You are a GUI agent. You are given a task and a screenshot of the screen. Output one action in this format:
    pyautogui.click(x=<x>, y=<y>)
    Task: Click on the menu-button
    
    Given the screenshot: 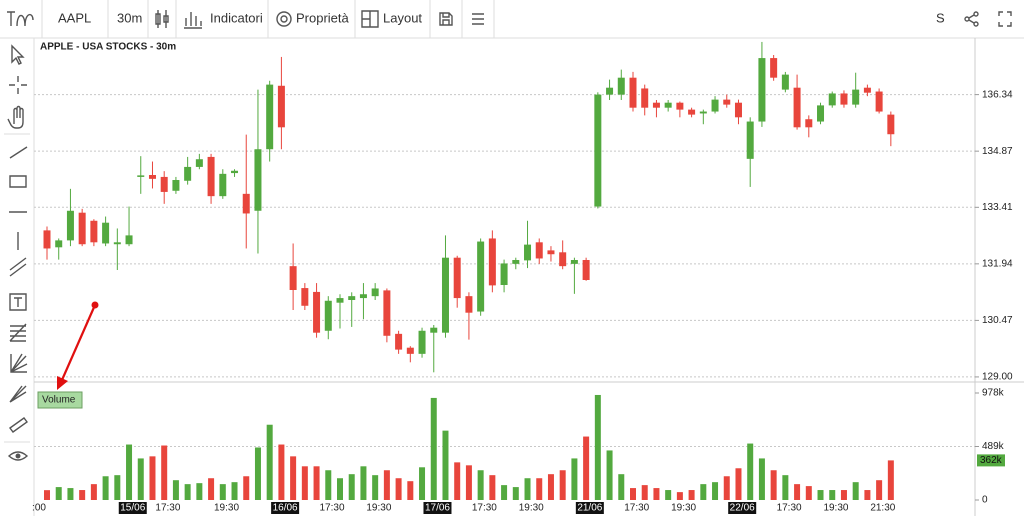 What is the action you would take?
    pyautogui.click(x=478, y=19)
    